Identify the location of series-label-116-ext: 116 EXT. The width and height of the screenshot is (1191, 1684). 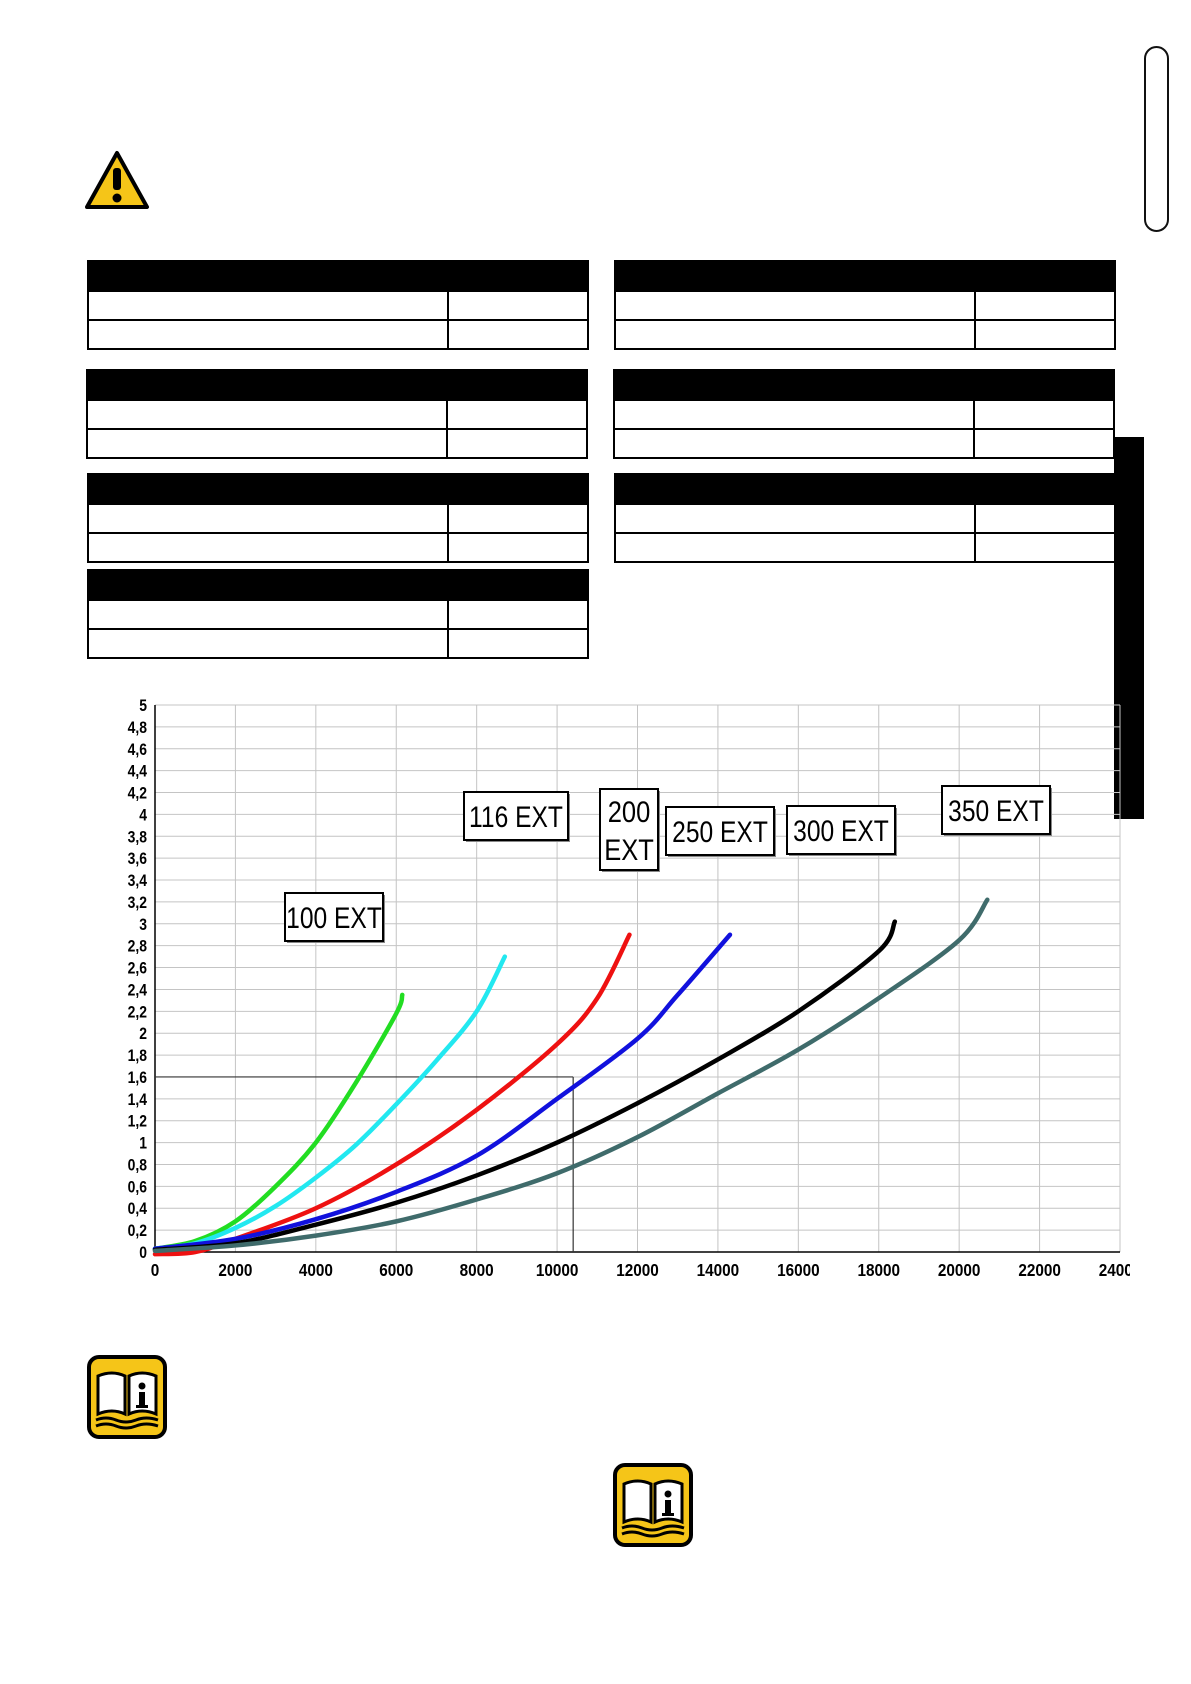
(516, 817).